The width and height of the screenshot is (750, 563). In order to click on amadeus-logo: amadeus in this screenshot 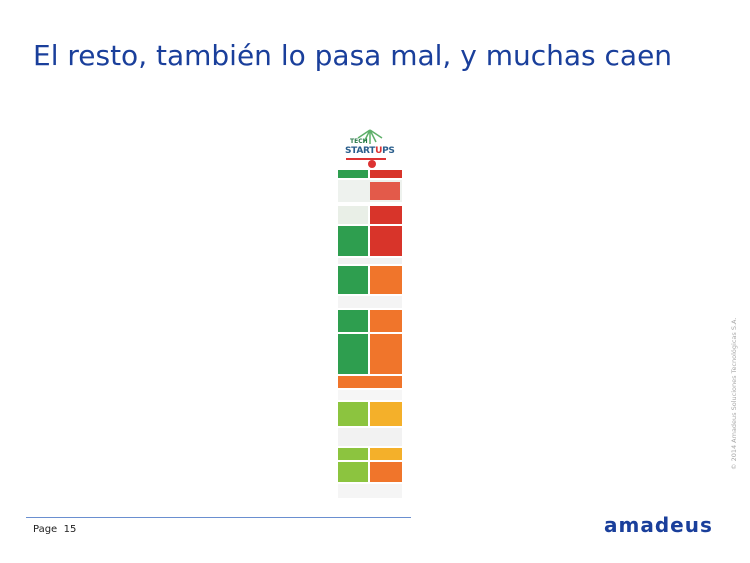, I will do `click(658, 525)`.